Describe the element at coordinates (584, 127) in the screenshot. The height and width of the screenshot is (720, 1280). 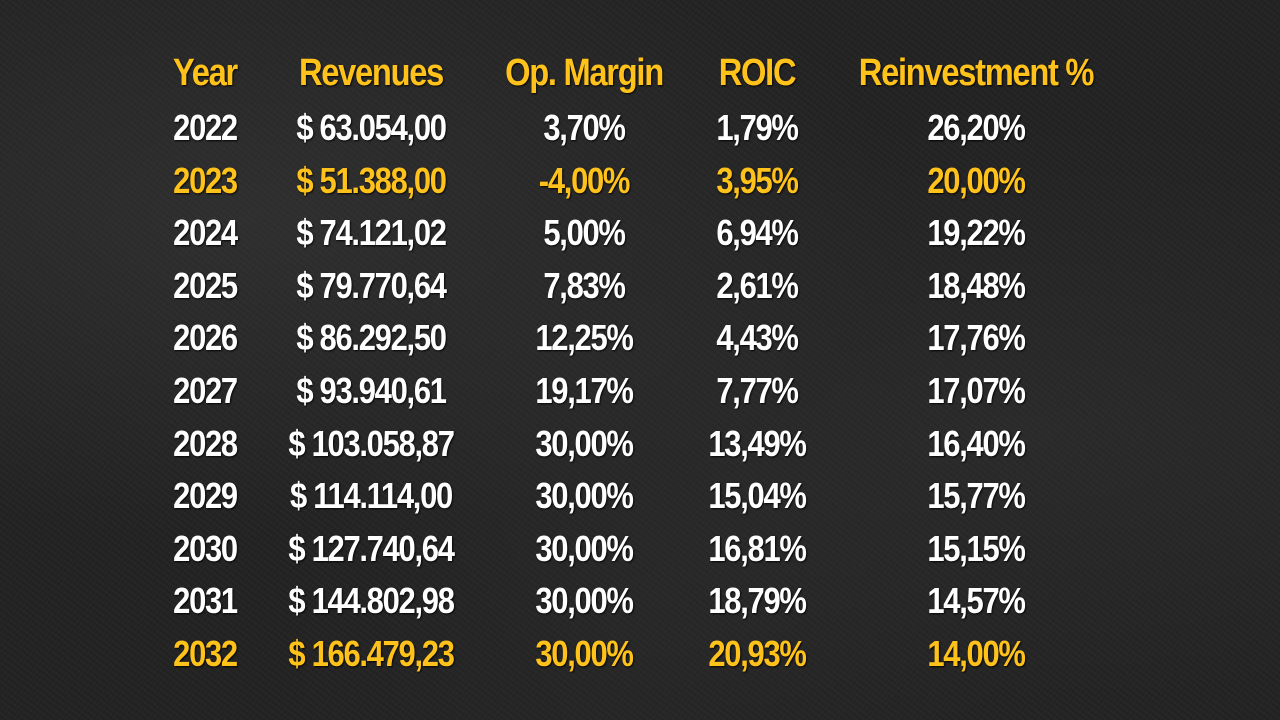
I see `cell-op-margin: 3,70%` at that location.